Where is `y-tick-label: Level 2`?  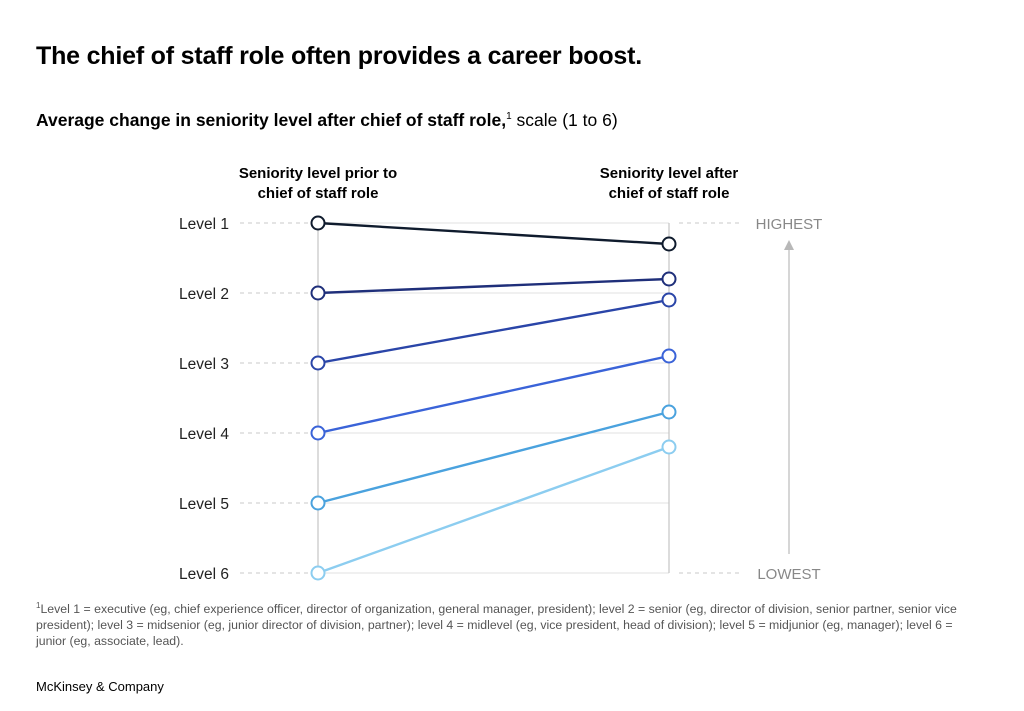 y-tick-label: Level 2 is located at coordinates (204, 294).